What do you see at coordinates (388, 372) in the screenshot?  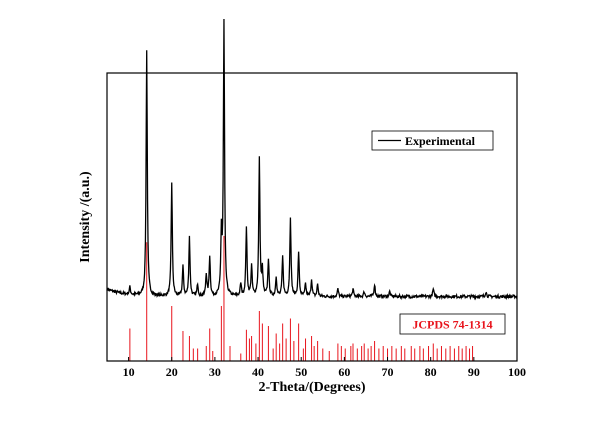 I see `x-tick-label: 70` at bounding box center [388, 372].